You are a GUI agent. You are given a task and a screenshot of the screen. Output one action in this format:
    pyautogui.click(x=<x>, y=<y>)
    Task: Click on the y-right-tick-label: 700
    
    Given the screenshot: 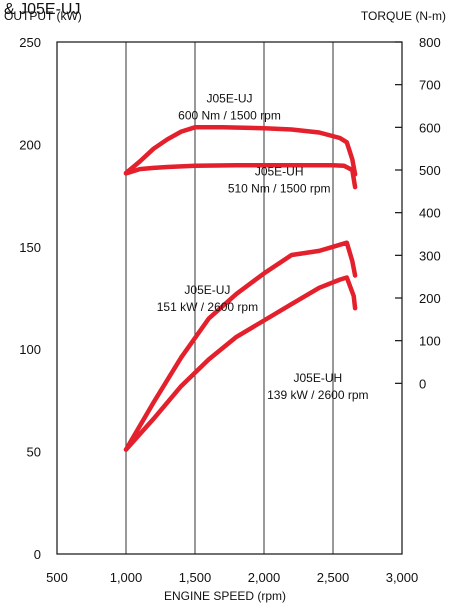 What is the action you would take?
    pyautogui.click(x=430, y=85)
    